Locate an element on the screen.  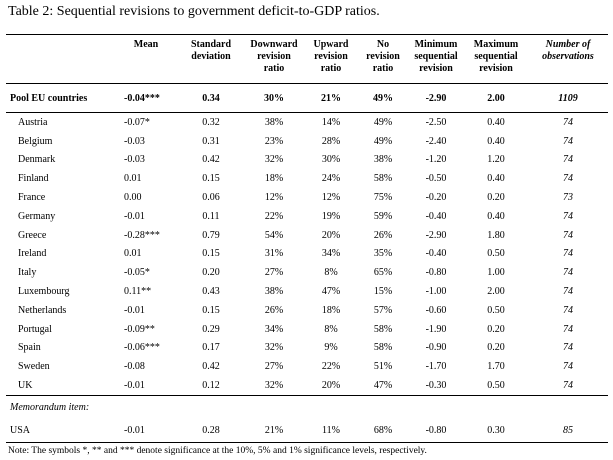
table-row: Greece -0.28*** 0.79 54% 20% 26% -2.90 1.80 74 is located at coordinates (307, 235).